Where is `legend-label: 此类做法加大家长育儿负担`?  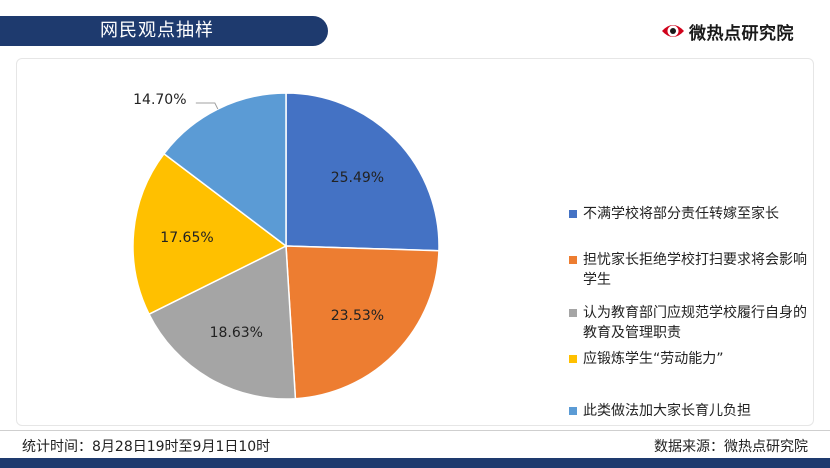
legend-label: 此类做法加大家长育儿负担 is located at coordinates (667, 411).